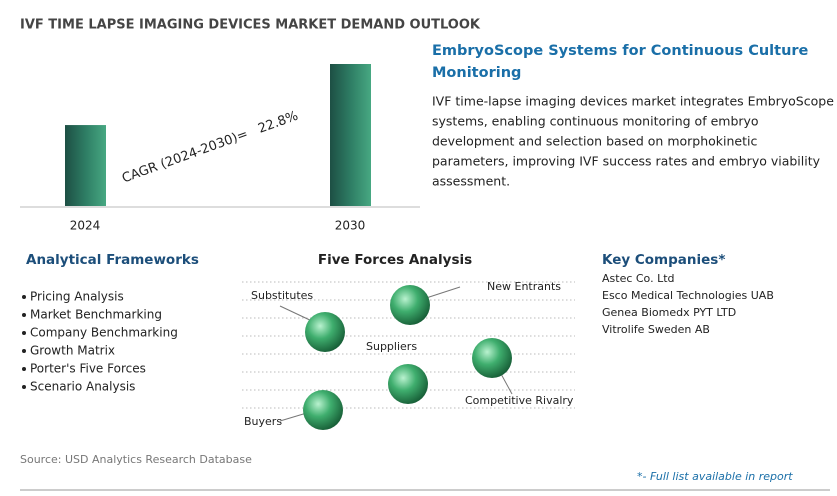 This screenshot has width=837, height=496. I want to click on highlight-text: assessment., so click(471, 181).